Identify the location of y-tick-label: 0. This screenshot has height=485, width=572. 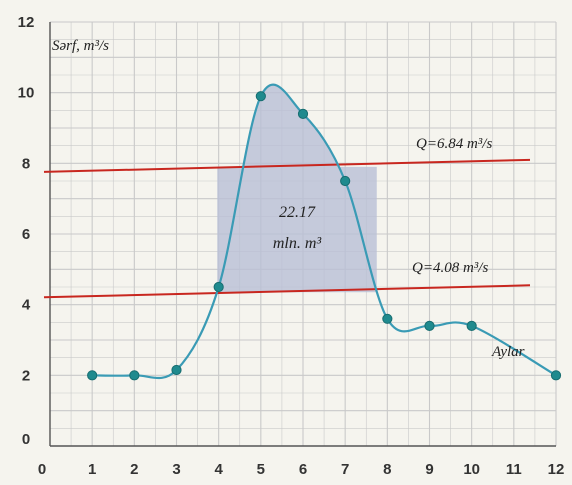
(26, 439).